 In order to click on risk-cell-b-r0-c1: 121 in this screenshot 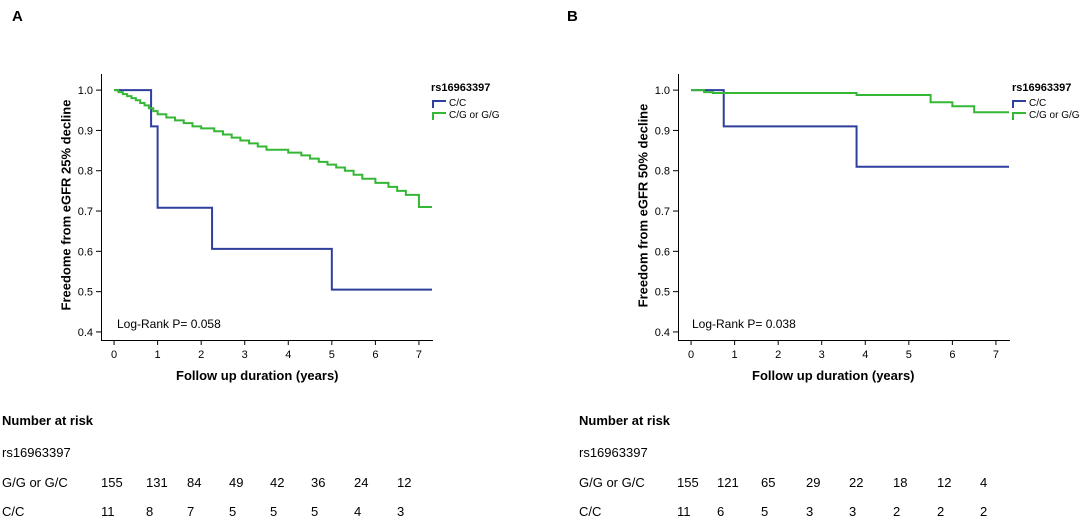, I will do `click(728, 482)`.